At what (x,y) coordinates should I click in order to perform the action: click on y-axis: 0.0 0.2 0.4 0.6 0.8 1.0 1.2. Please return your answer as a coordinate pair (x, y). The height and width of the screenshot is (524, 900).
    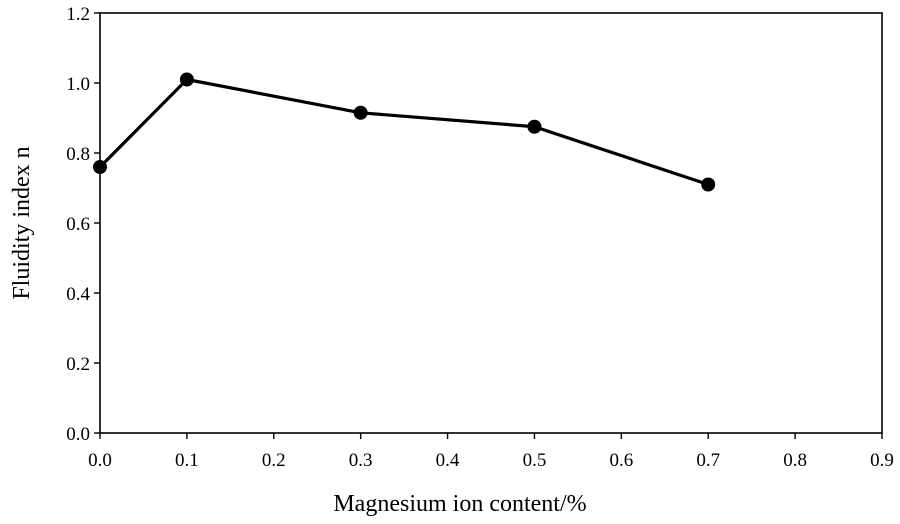
    Looking at the image, I should click on (83, 224).